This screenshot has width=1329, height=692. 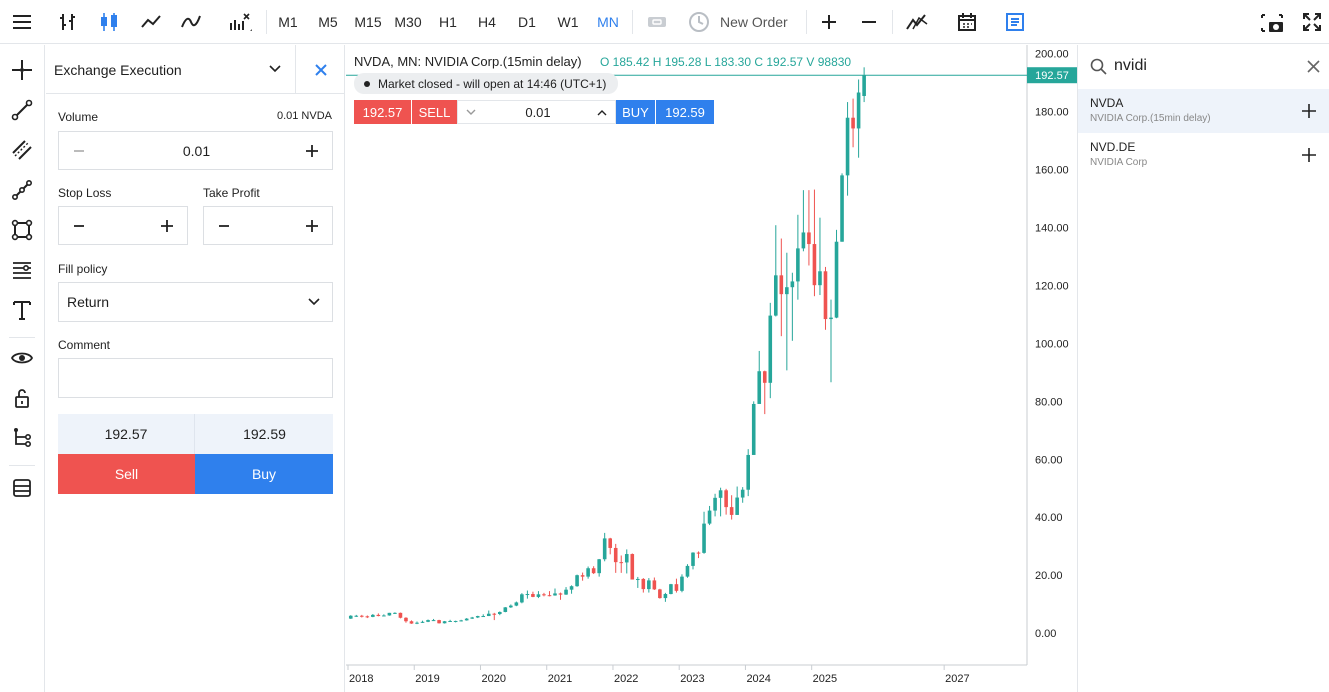 What do you see at coordinates (1312, 22) in the screenshot?
I see `fullscreen-icon` at bounding box center [1312, 22].